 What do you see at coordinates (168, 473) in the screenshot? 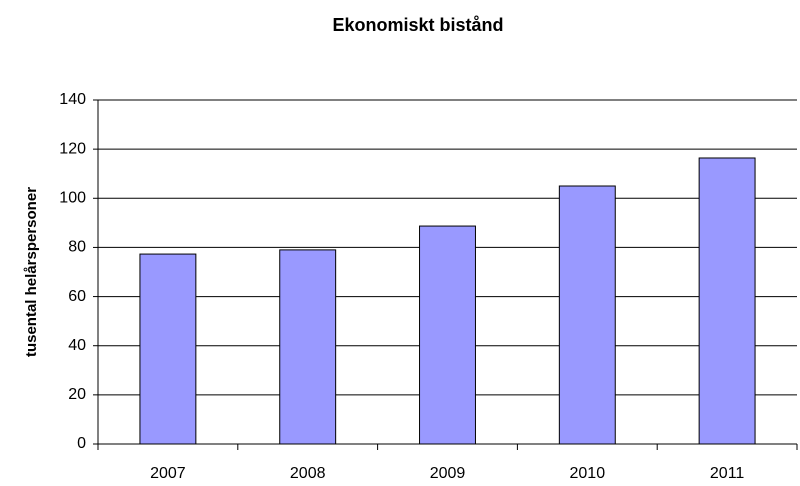
I see `x-tick-label: 2007` at bounding box center [168, 473].